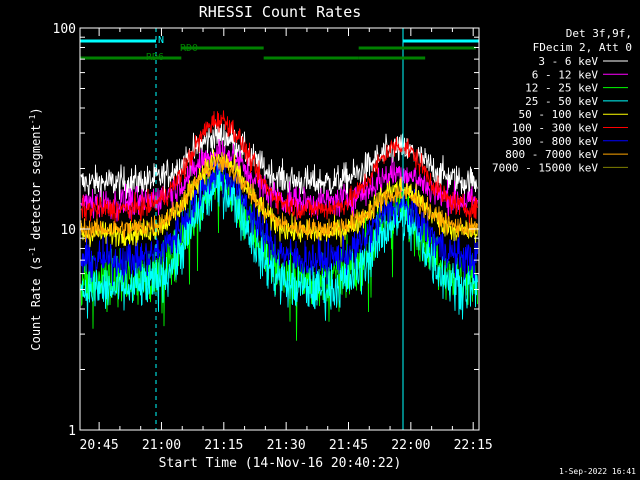 This screenshot has width=640, height=480. What do you see at coordinates (582, 47) in the screenshot?
I see `legend-header-2: FDecim 2, Att 0` at bounding box center [582, 47].